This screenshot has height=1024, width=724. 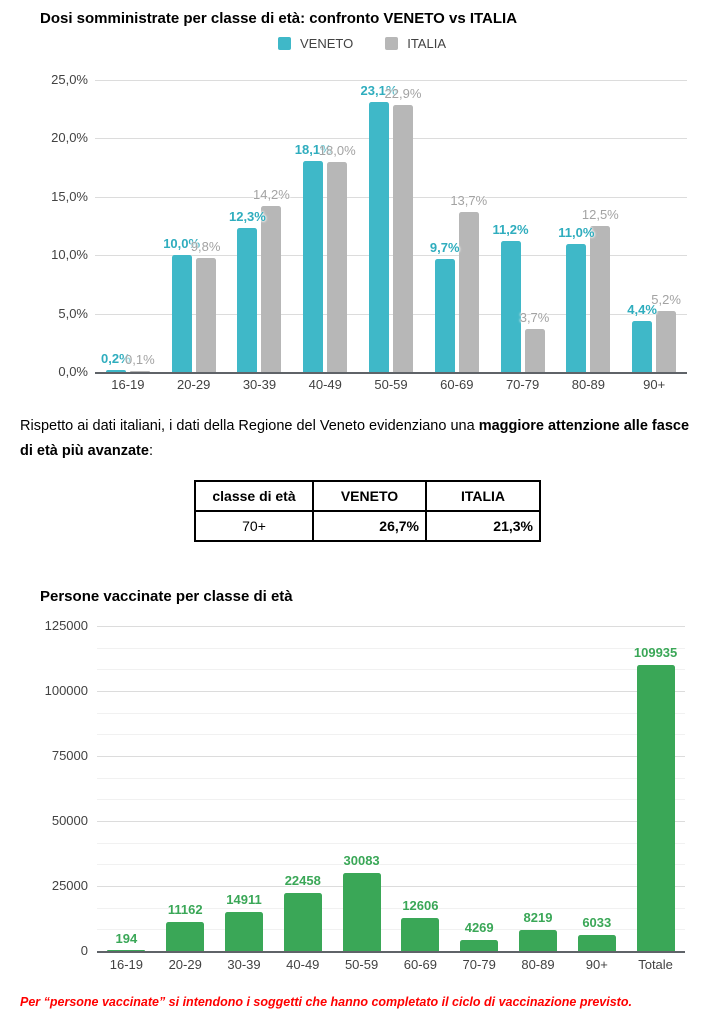 What do you see at coordinates (69, 755) in the screenshot?
I see `y-axis-label: 75000` at bounding box center [69, 755].